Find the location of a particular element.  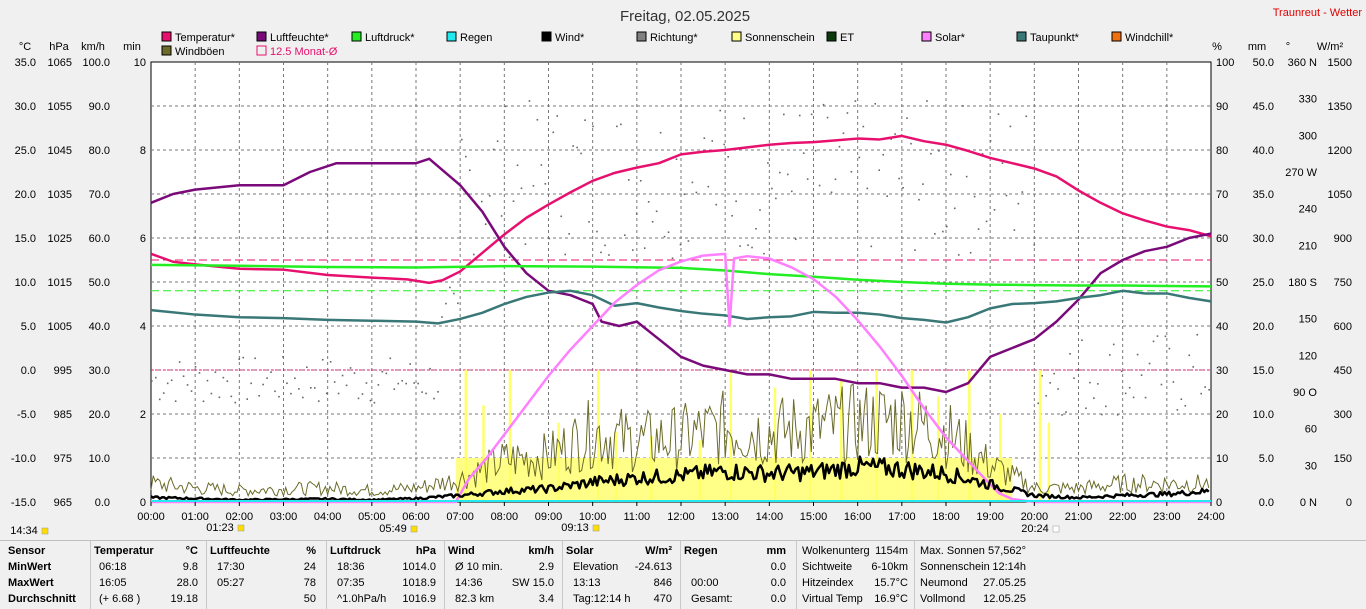

stat-row: Durchschnitt is located at coordinates (48, 599).